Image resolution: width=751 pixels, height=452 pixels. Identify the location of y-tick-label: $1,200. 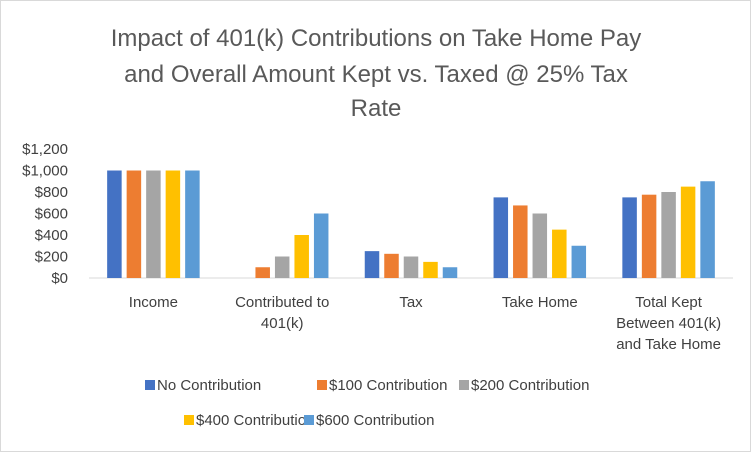
(45, 149).